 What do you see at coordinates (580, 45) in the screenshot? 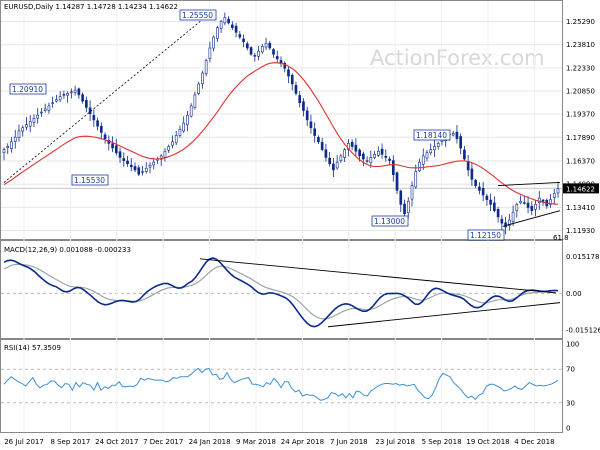
I see `price-axis-tick-label: 1.23810` at bounding box center [580, 45].